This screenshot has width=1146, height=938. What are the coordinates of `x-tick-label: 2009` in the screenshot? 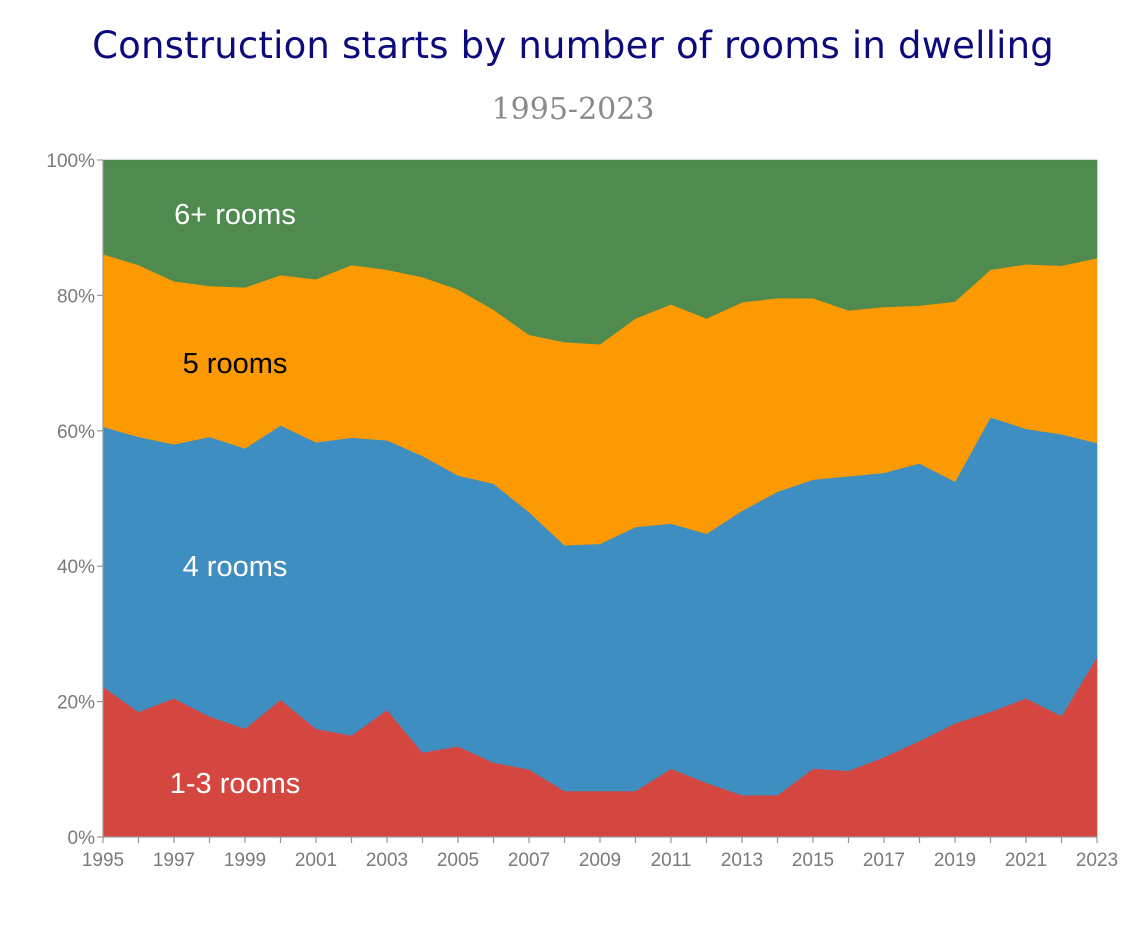 It's located at (600, 860).